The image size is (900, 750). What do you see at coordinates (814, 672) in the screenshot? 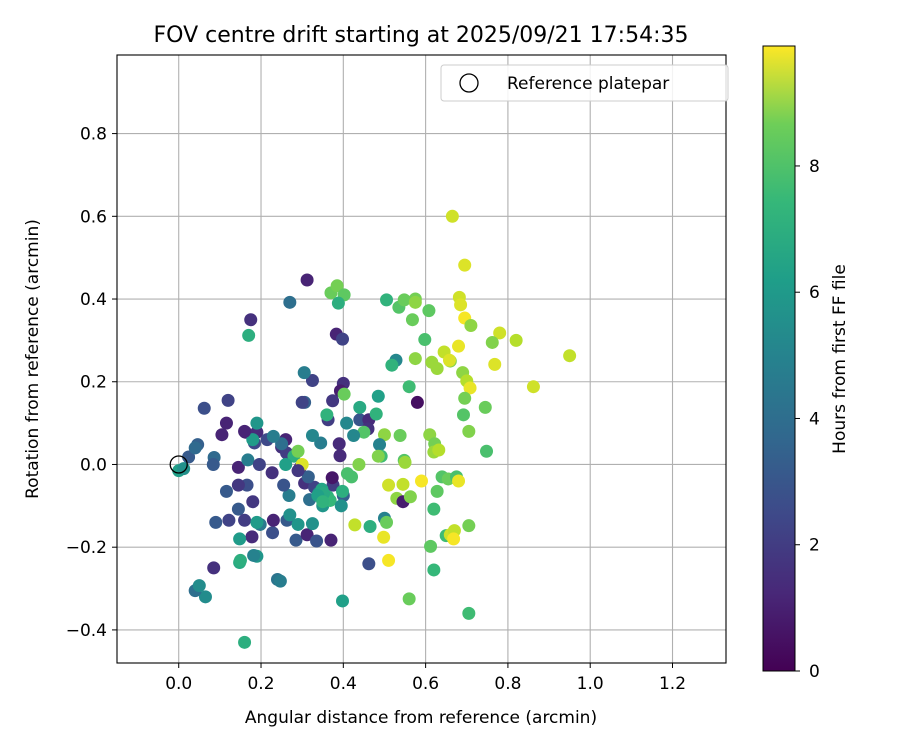
I see `colorbar-tick-label: 0` at bounding box center [814, 672].